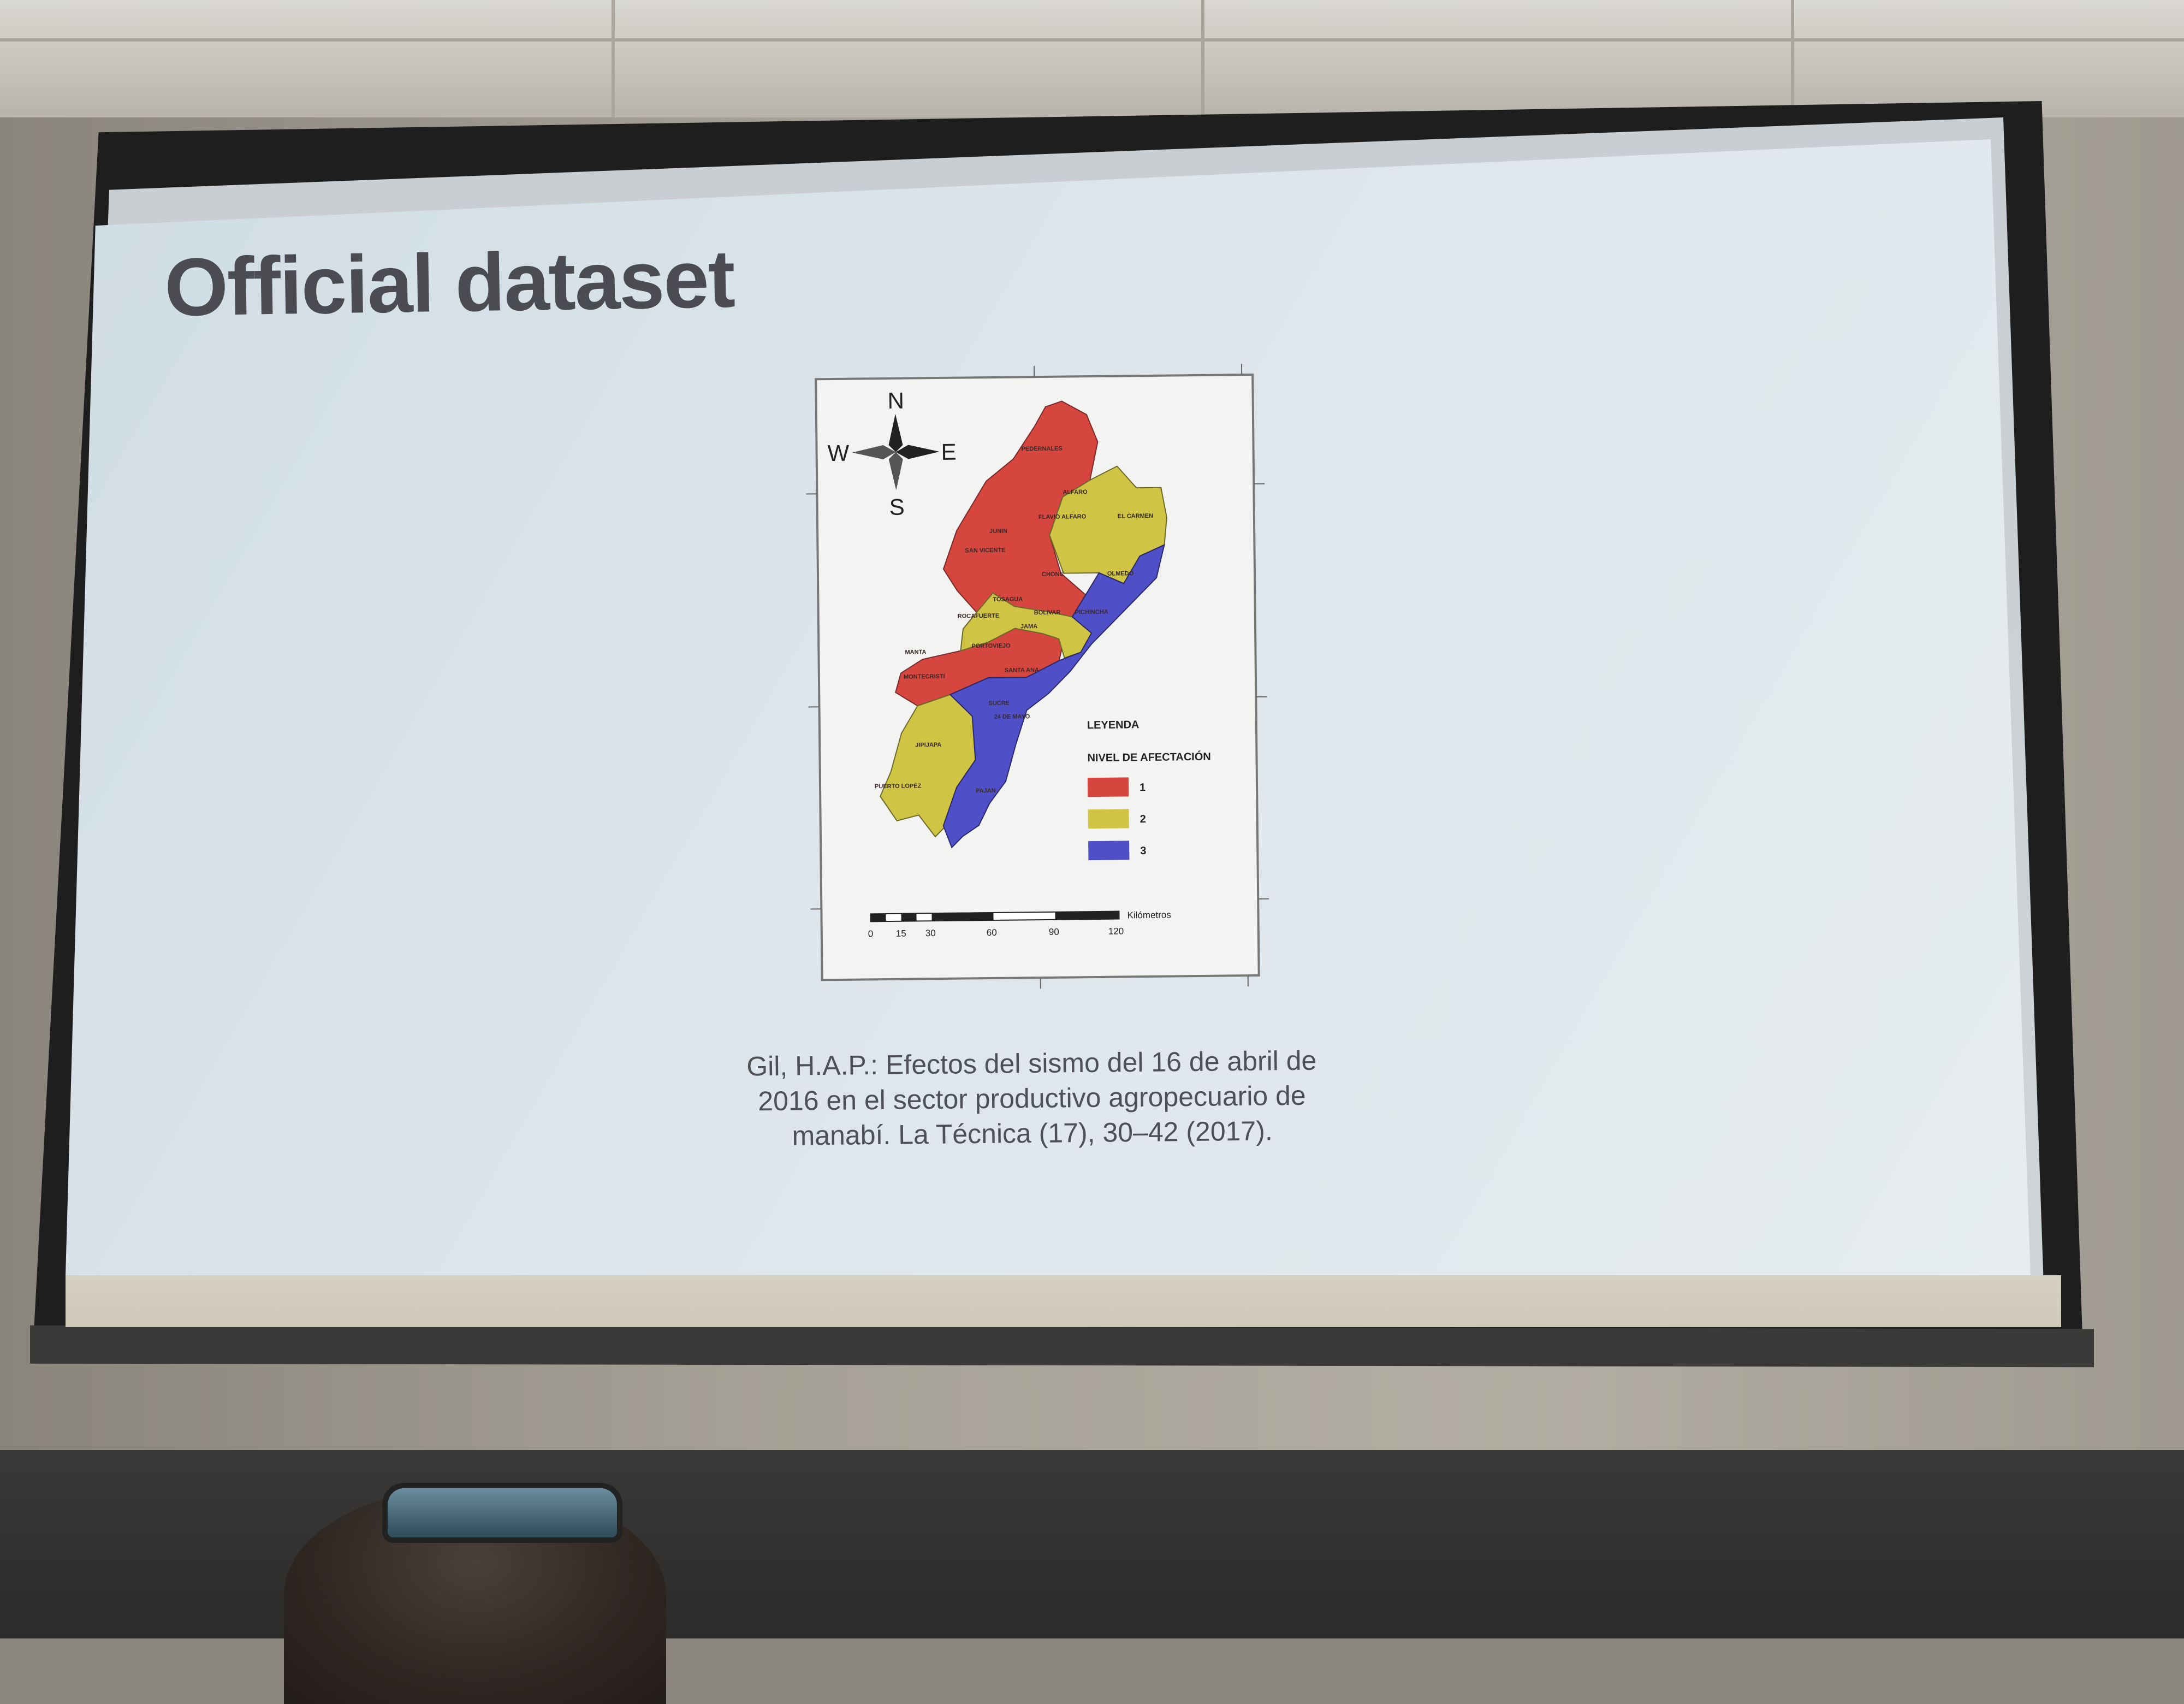 This screenshot has height=1704, width=2184. I want to click on region-label: PUERTO LOPEZ, so click(898, 786).